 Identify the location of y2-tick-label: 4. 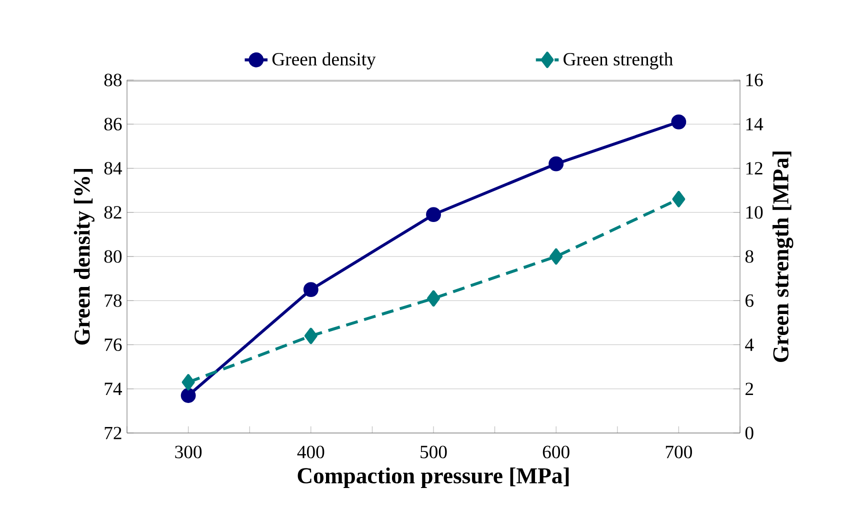
(749, 344).